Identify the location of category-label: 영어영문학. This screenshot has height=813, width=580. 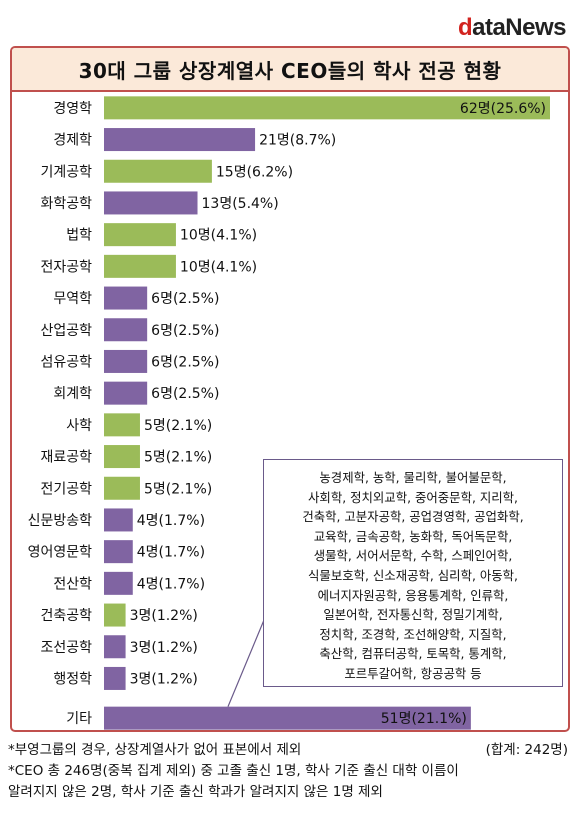
(60, 553).